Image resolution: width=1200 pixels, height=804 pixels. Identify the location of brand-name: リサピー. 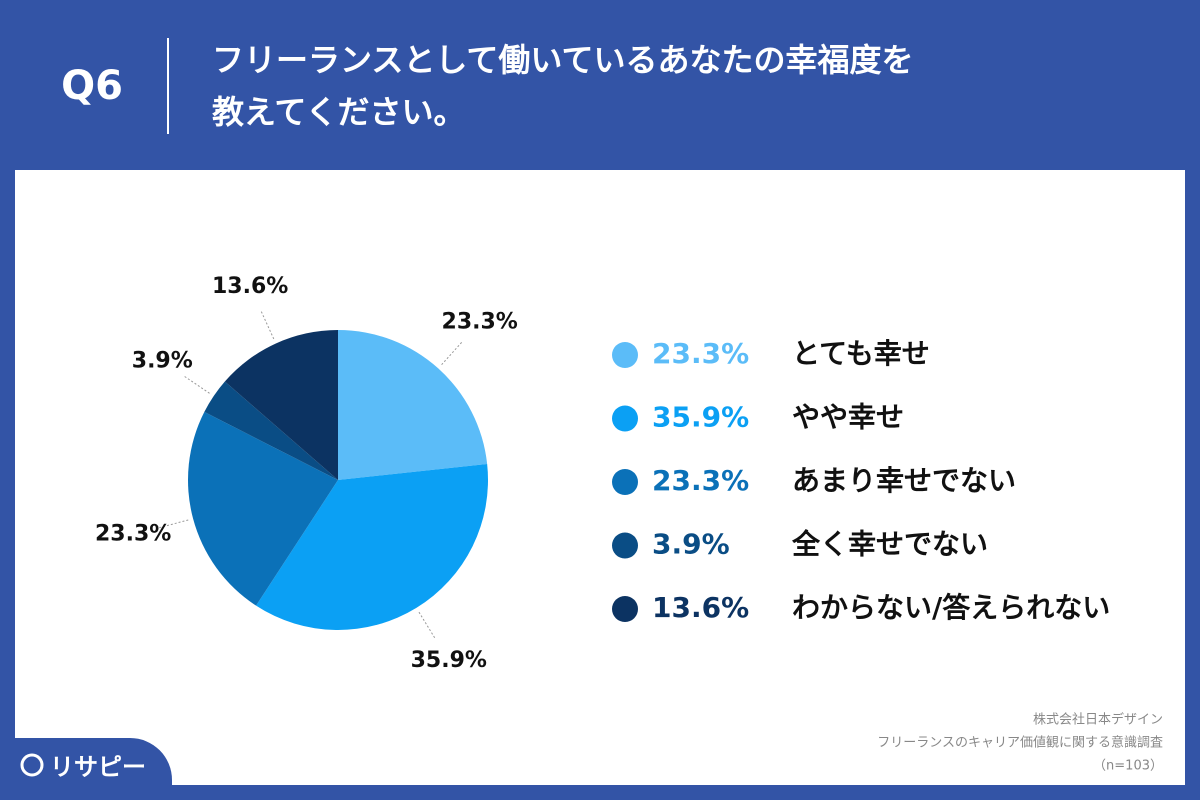
(98, 767).